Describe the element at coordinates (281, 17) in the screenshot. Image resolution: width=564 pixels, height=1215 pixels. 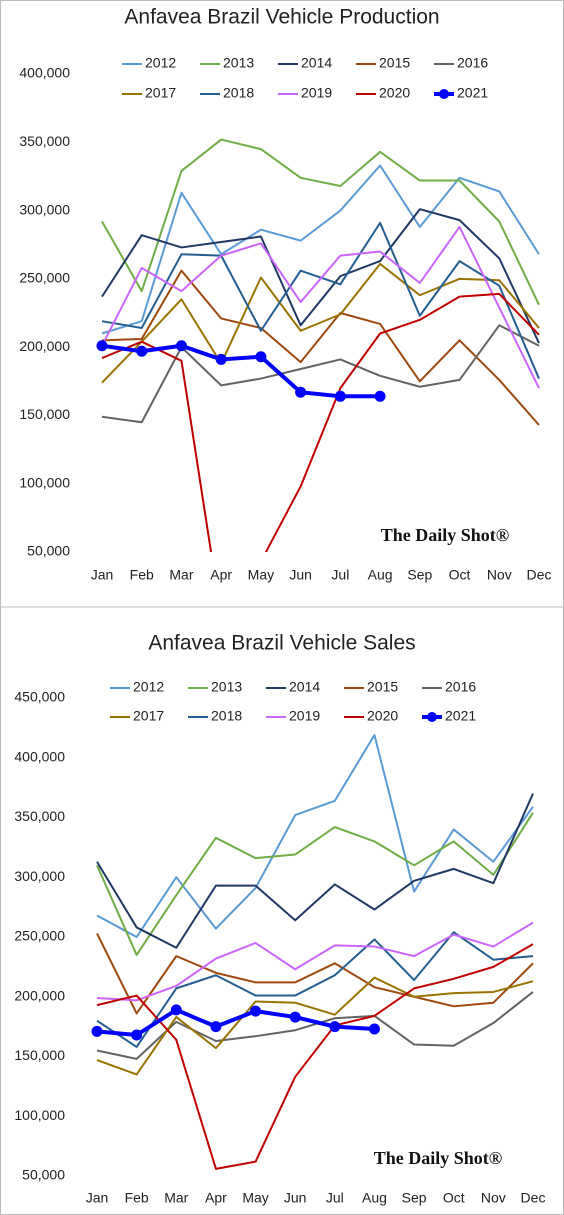
I see `chart-title: Anfavea Brazil Vehicle Production` at that location.